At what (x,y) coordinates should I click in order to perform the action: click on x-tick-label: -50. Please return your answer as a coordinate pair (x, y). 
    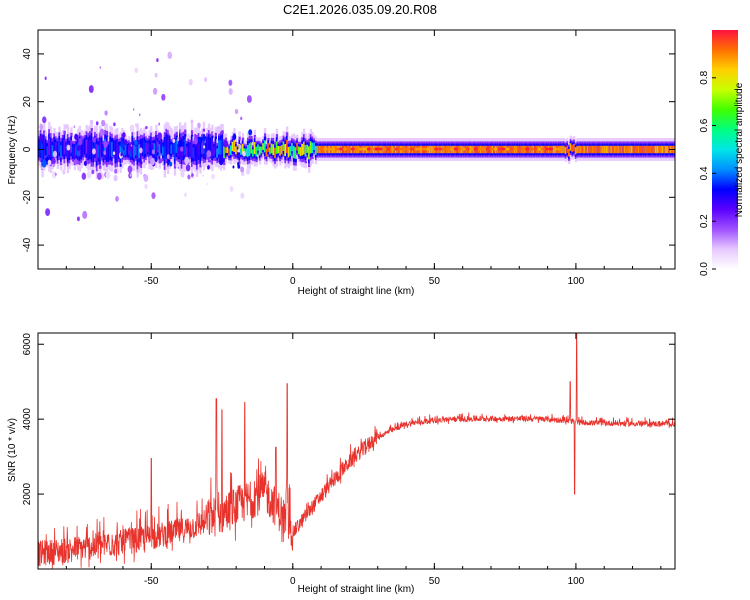
    Looking at the image, I should click on (151, 581).